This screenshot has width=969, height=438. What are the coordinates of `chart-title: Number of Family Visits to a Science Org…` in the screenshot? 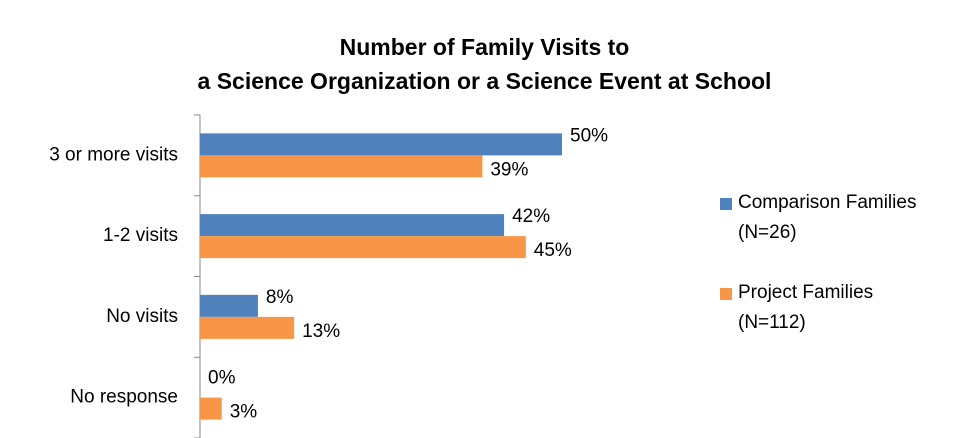 It's located at (484, 64).